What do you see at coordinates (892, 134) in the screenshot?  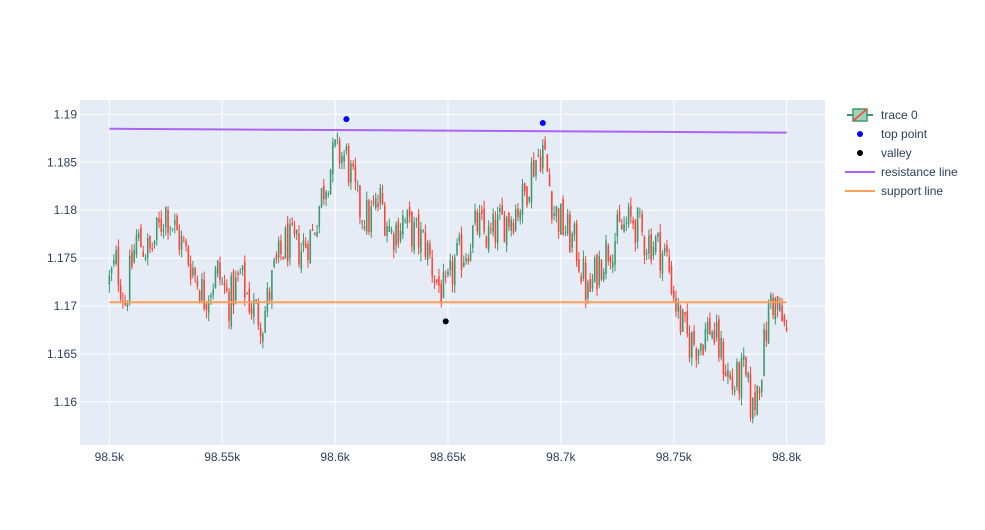 I see `legend-item: top point` at bounding box center [892, 134].